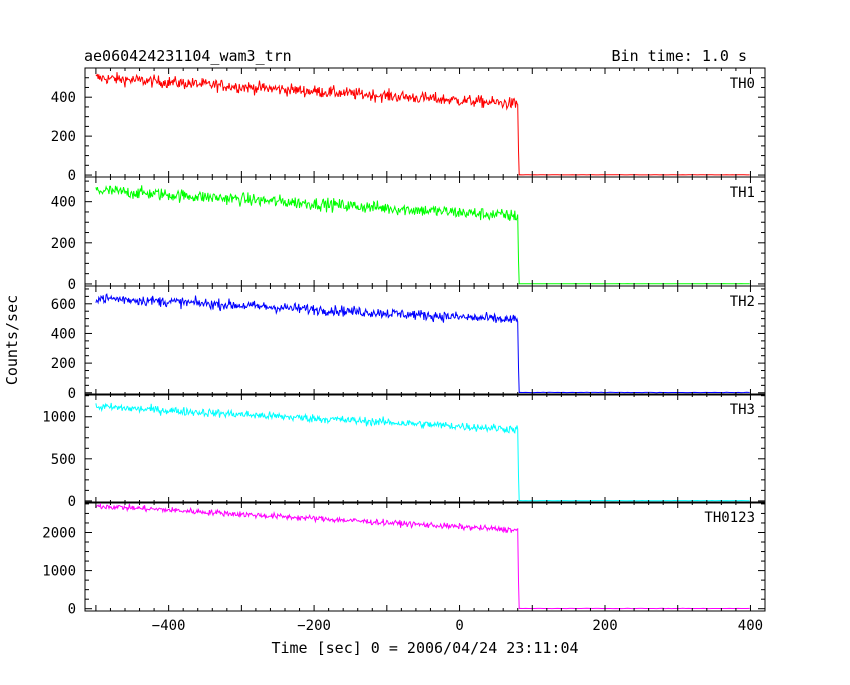  I want to click on panel-th2: 0 200 400 600 TH2, so click(408, 343).